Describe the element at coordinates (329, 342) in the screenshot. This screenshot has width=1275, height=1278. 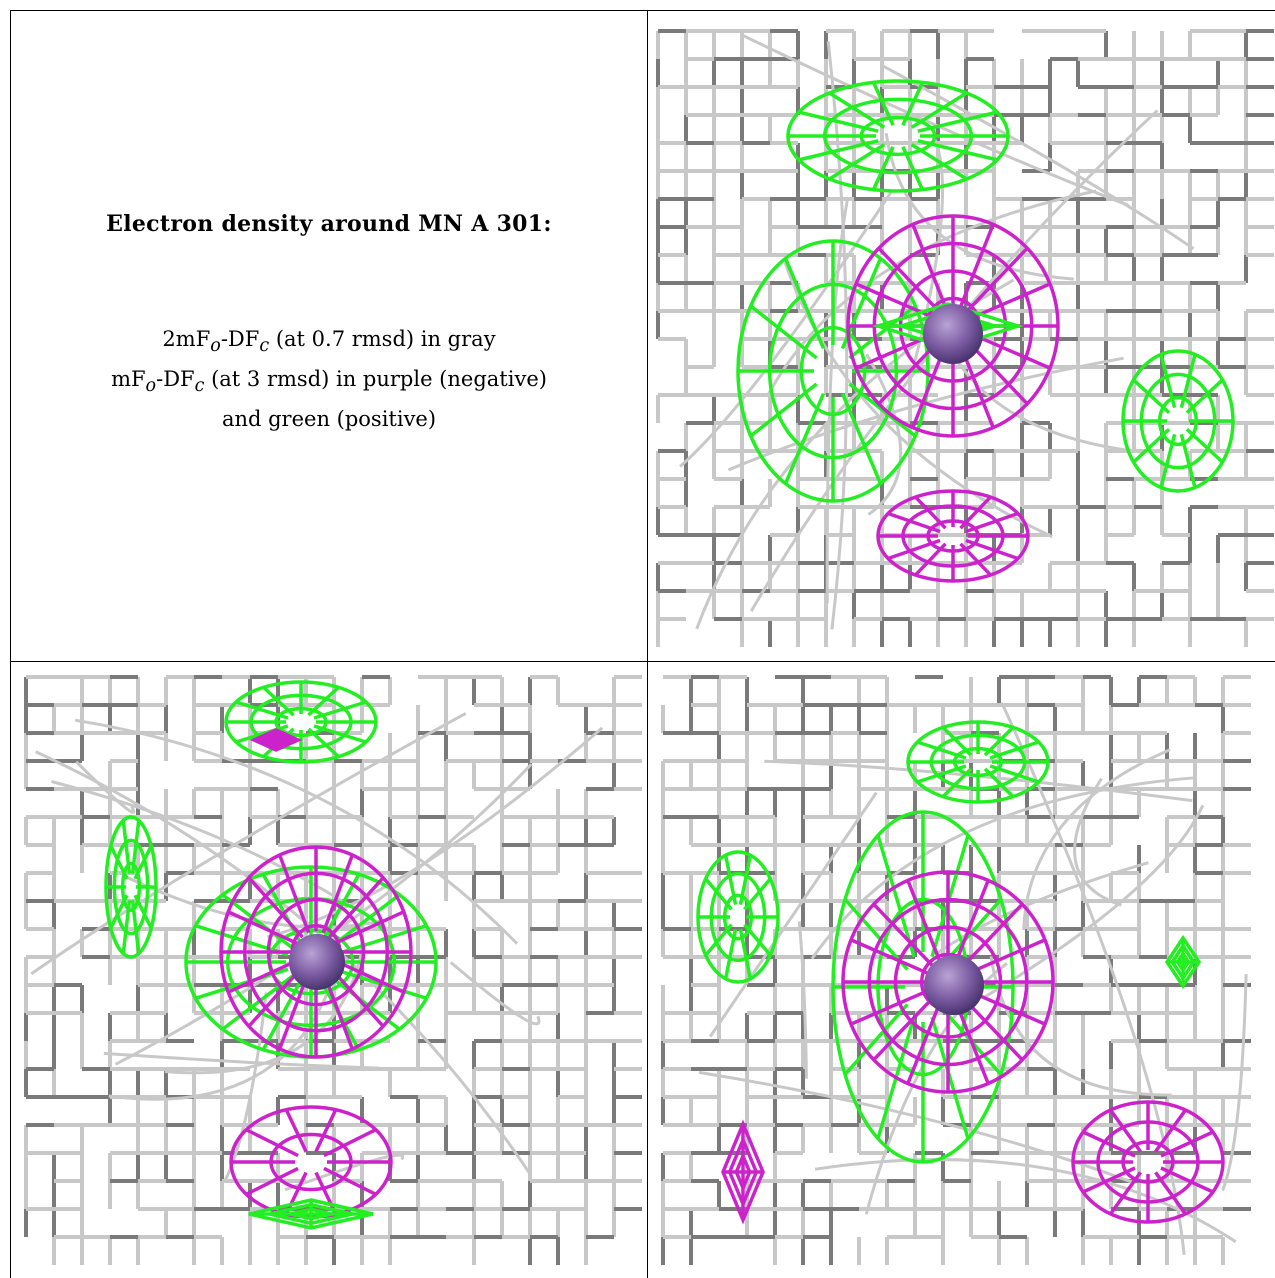
I see `caption-line-2mfo: 2mFo-DFc (at 0.7 rmsd) in gray` at that location.